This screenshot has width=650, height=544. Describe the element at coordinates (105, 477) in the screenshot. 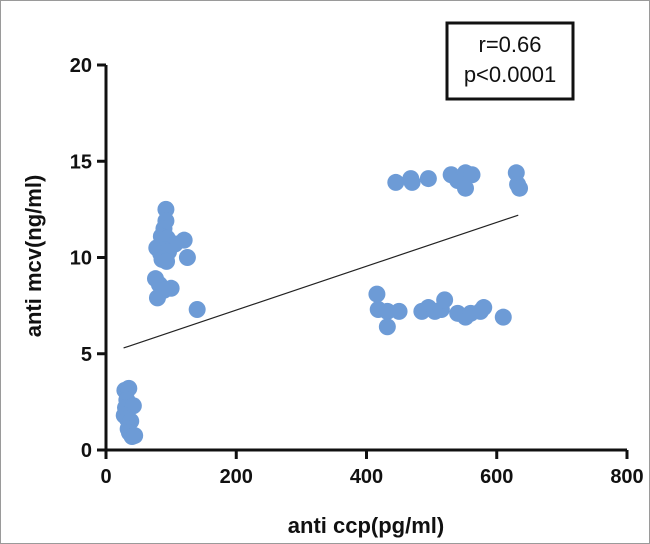

I see `x-tick-label: 0` at that location.